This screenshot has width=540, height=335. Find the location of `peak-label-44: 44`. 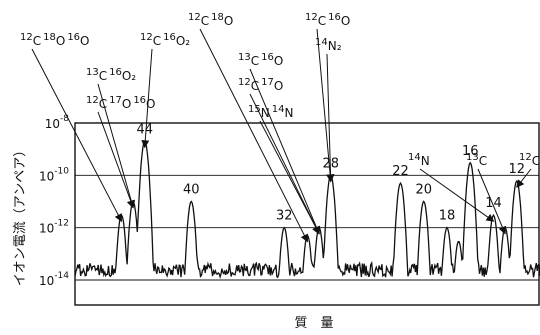

peak-label-44: 44 is located at coordinates (144, 129).